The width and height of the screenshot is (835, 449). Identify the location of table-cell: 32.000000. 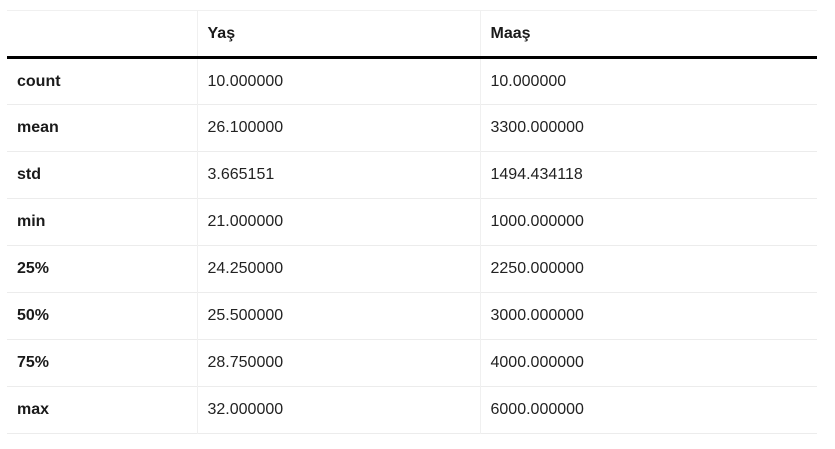
(339, 410).